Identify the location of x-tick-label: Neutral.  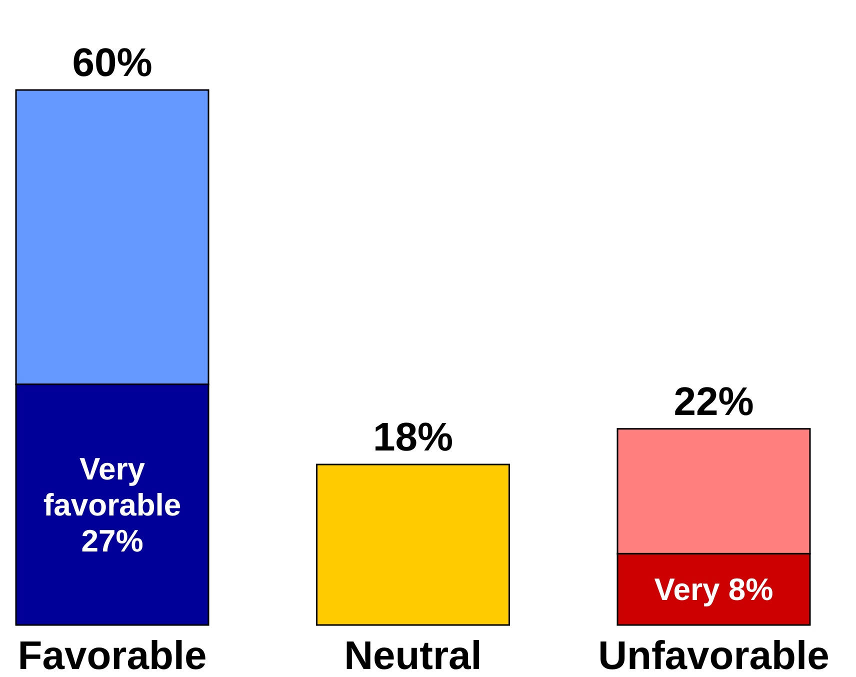
(413, 655).